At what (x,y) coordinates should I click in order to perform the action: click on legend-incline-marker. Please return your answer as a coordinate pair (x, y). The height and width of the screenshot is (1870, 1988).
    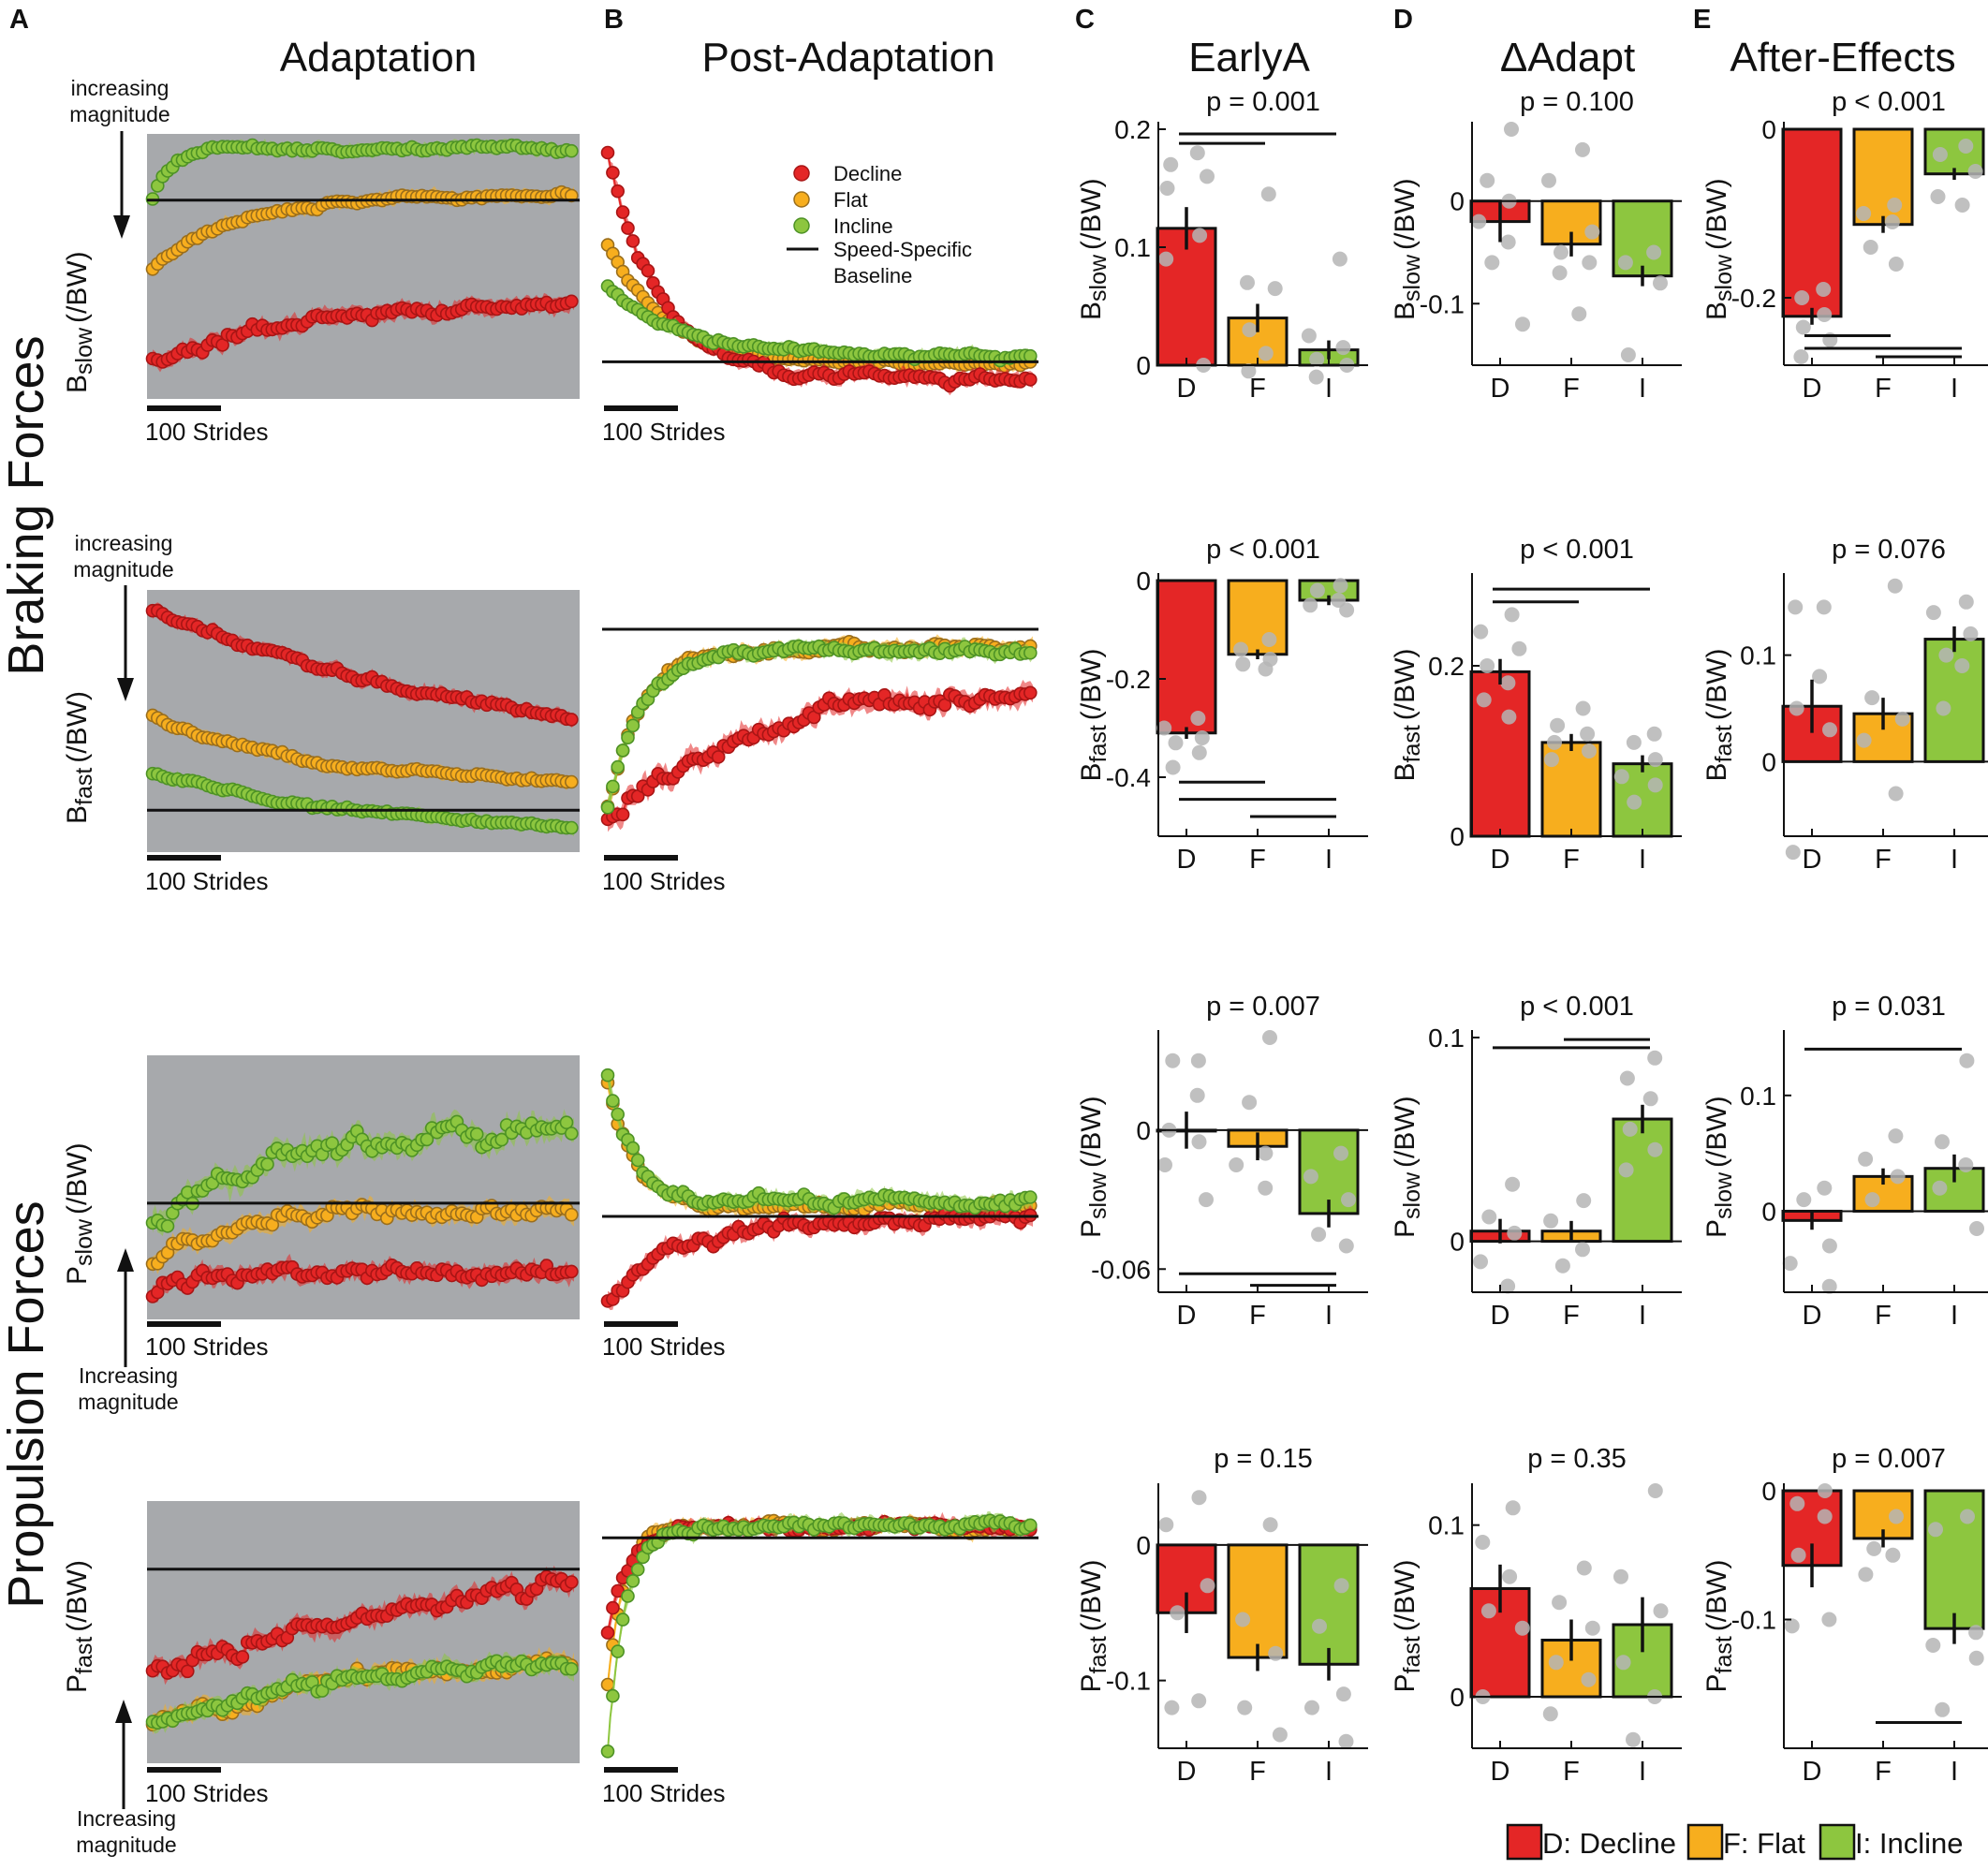
    Looking at the image, I should click on (801, 225).